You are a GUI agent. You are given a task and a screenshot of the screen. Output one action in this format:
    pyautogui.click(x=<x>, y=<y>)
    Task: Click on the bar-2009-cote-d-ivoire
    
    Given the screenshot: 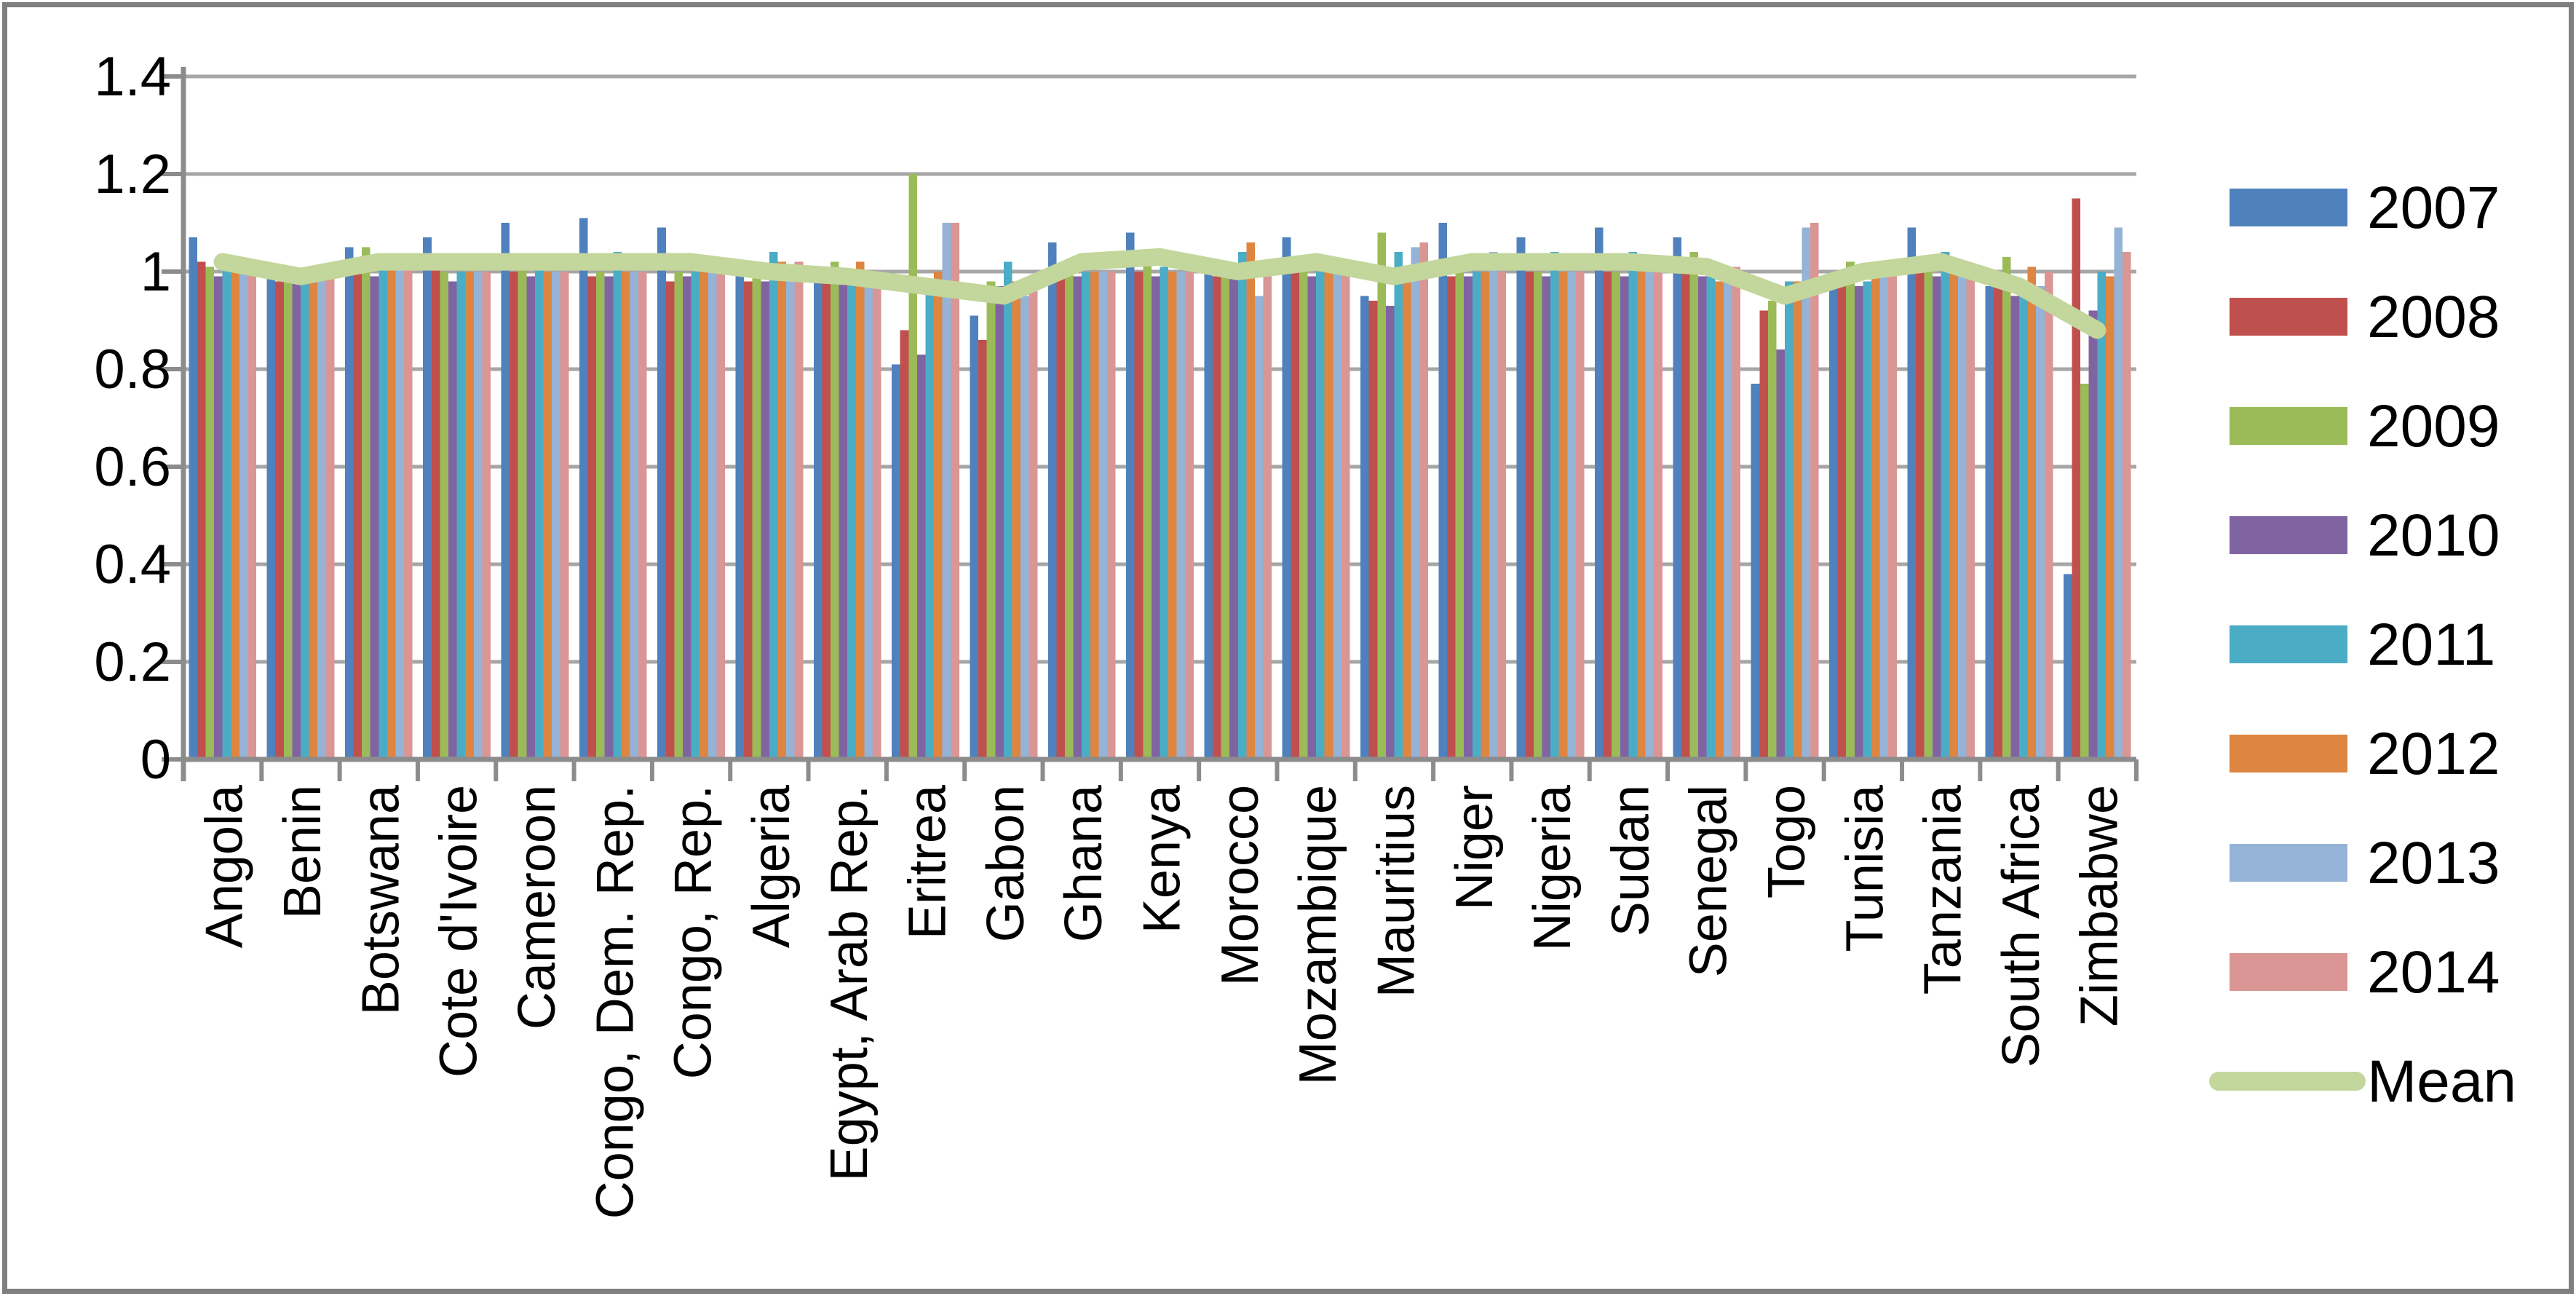 What is the action you would take?
    pyautogui.click(x=444, y=516)
    